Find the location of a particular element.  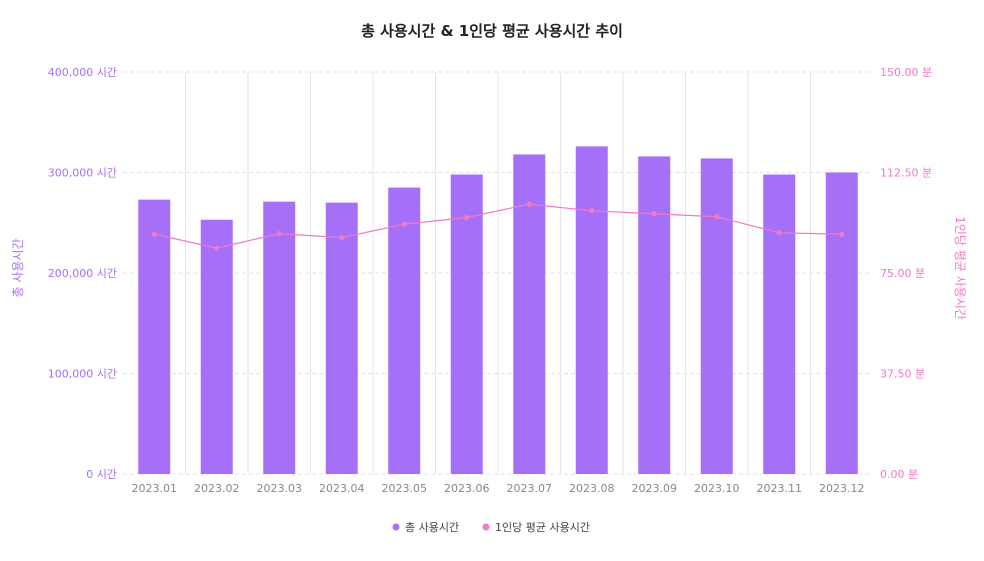

x-tick-label: 2023.06 is located at coordinates (467, 488).